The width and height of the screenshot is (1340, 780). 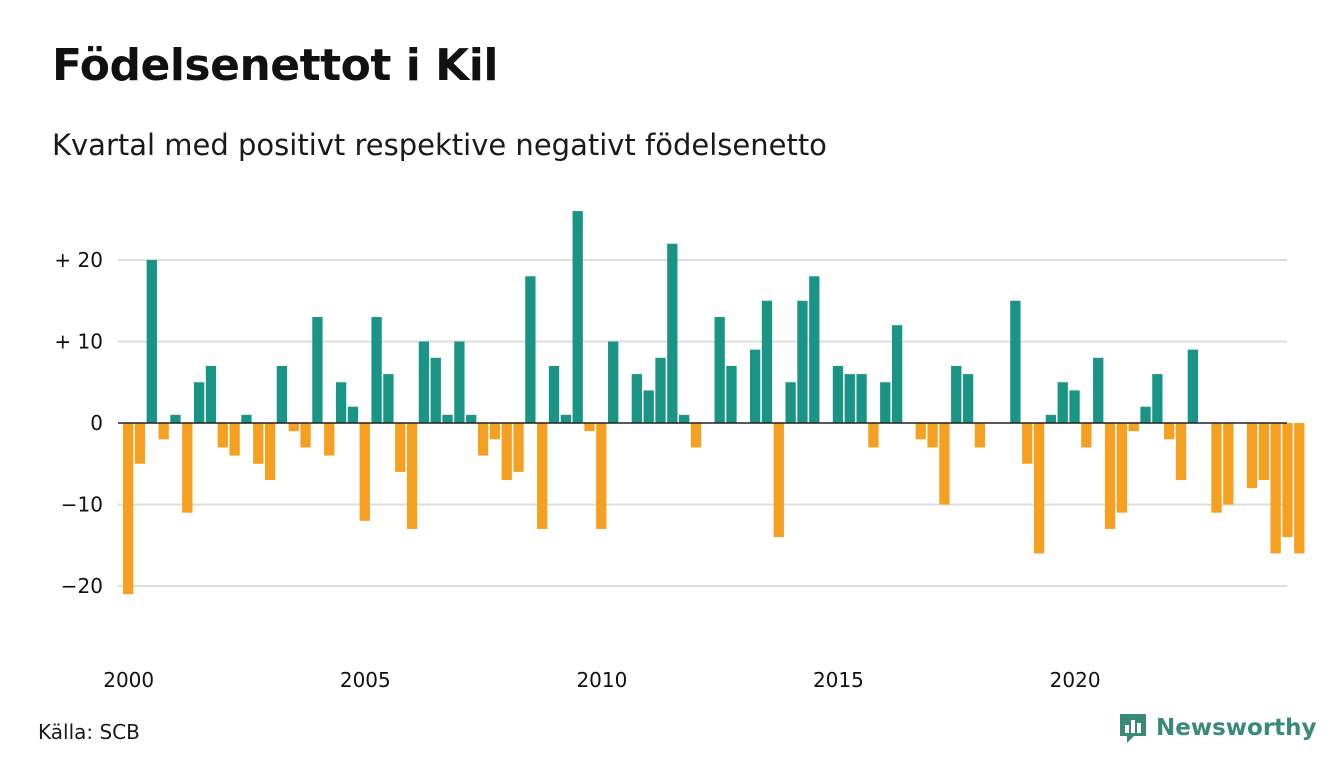 I want to click on newsworthy-logo-icon, so click(x=1133, y=728).